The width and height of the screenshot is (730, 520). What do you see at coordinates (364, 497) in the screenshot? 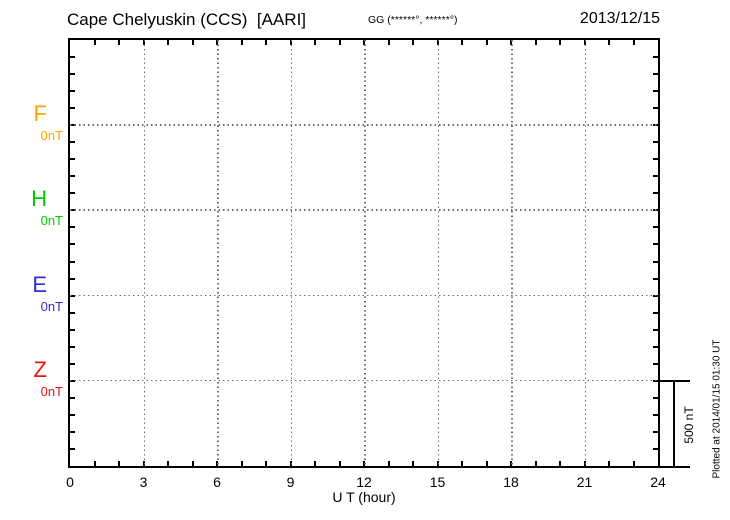
I see `x-axis-title: U T (hour)` at bounding box center [364, 497].